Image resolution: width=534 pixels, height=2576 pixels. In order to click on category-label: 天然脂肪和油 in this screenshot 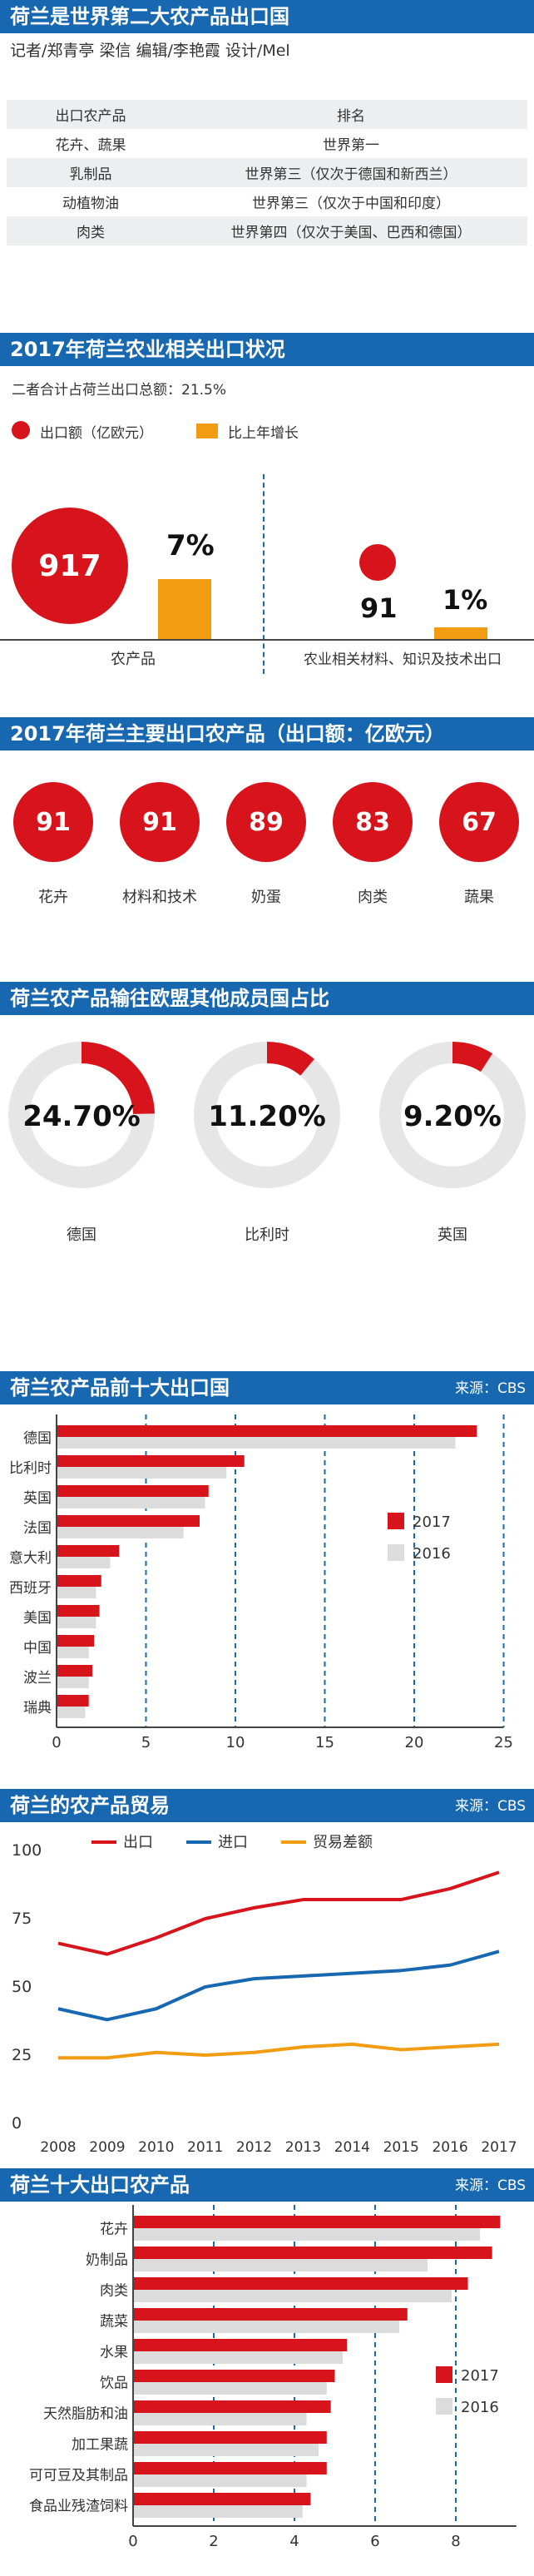, I will do `click(85, 2415)`.